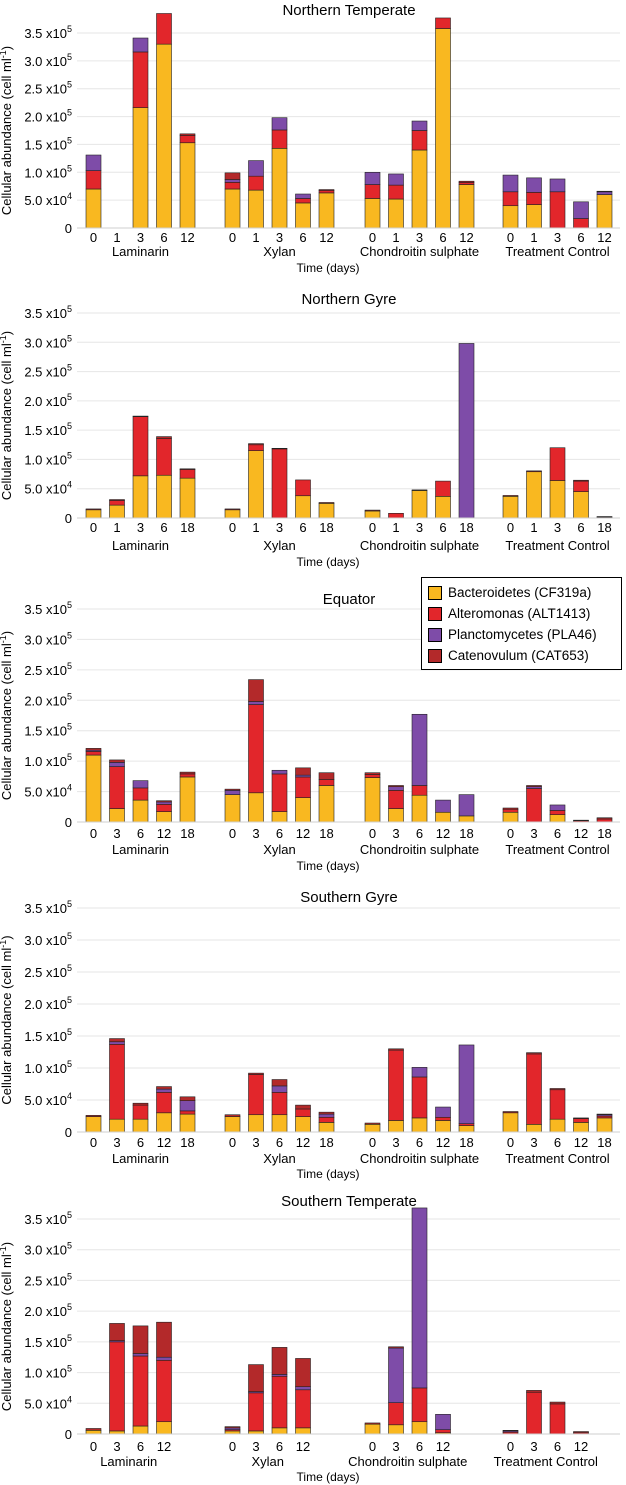 This screenshot has width=626, height=1485. I want to click on legend-swatch-catenovulum, so click(435, 655).